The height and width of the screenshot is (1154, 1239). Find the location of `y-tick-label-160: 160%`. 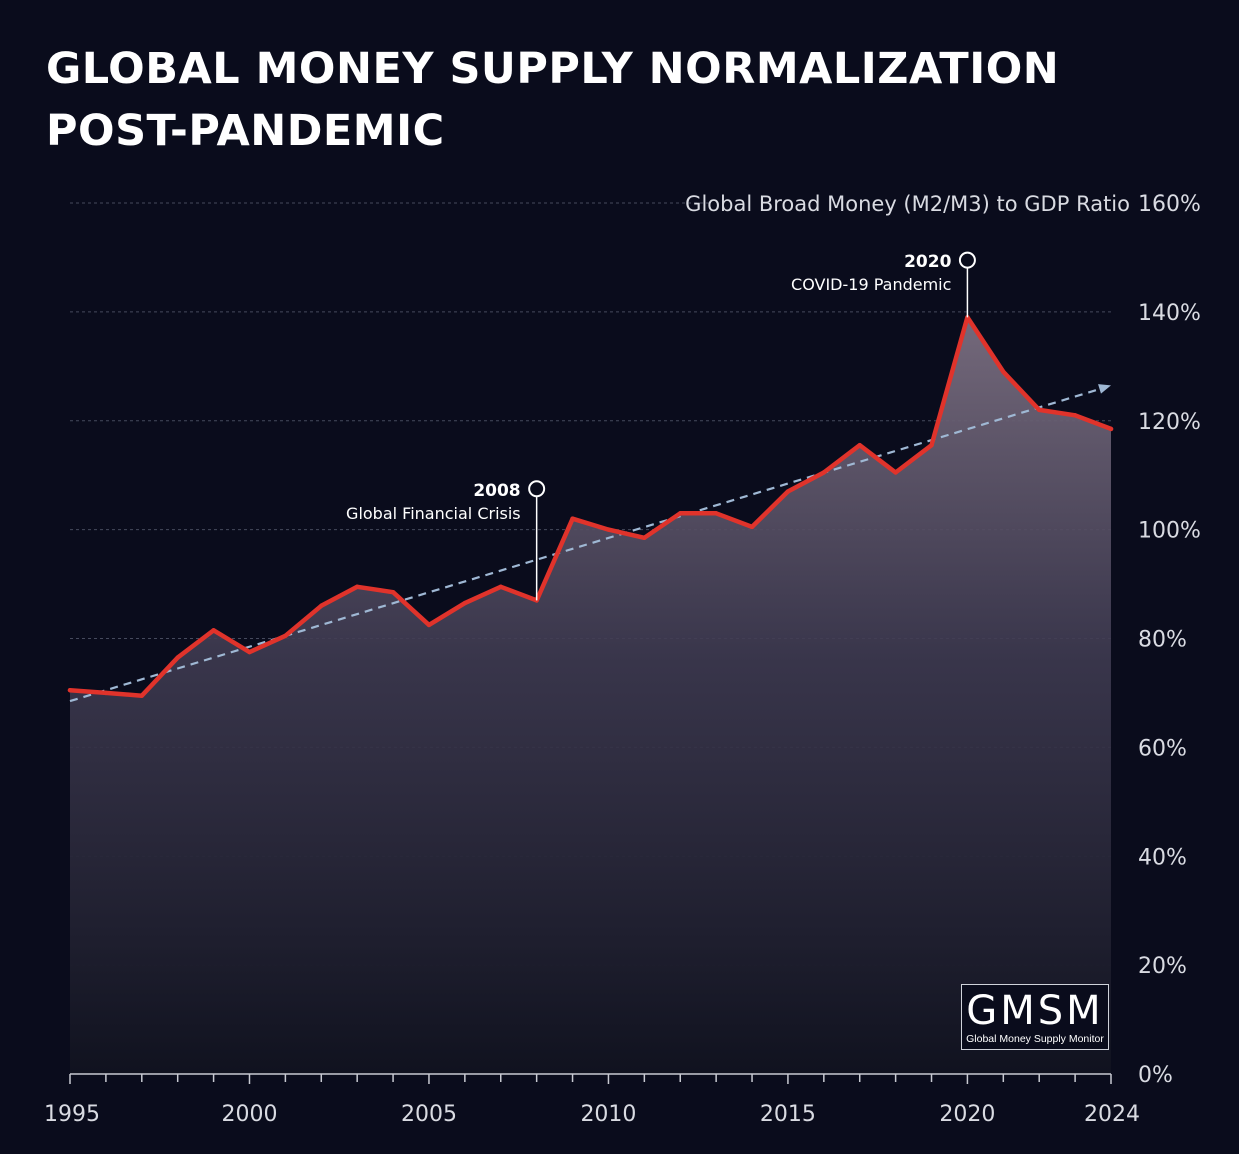

y-tick-label-160: 160% is located at coordinates (1169, 204).